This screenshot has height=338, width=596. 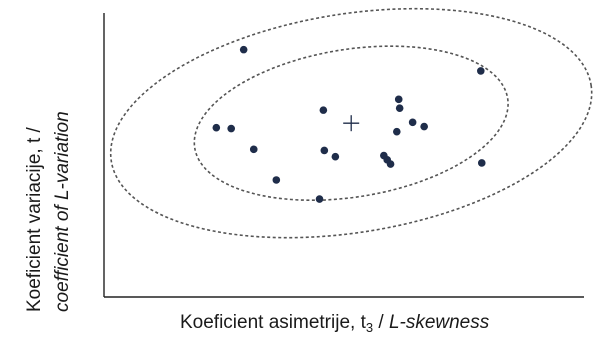 What do you see at coordinates (335, 323) in the screenshot?
I see `x-axis-label: Koeficient asimetrije, t3 / L-skewness` at bounding box center [335, 323].